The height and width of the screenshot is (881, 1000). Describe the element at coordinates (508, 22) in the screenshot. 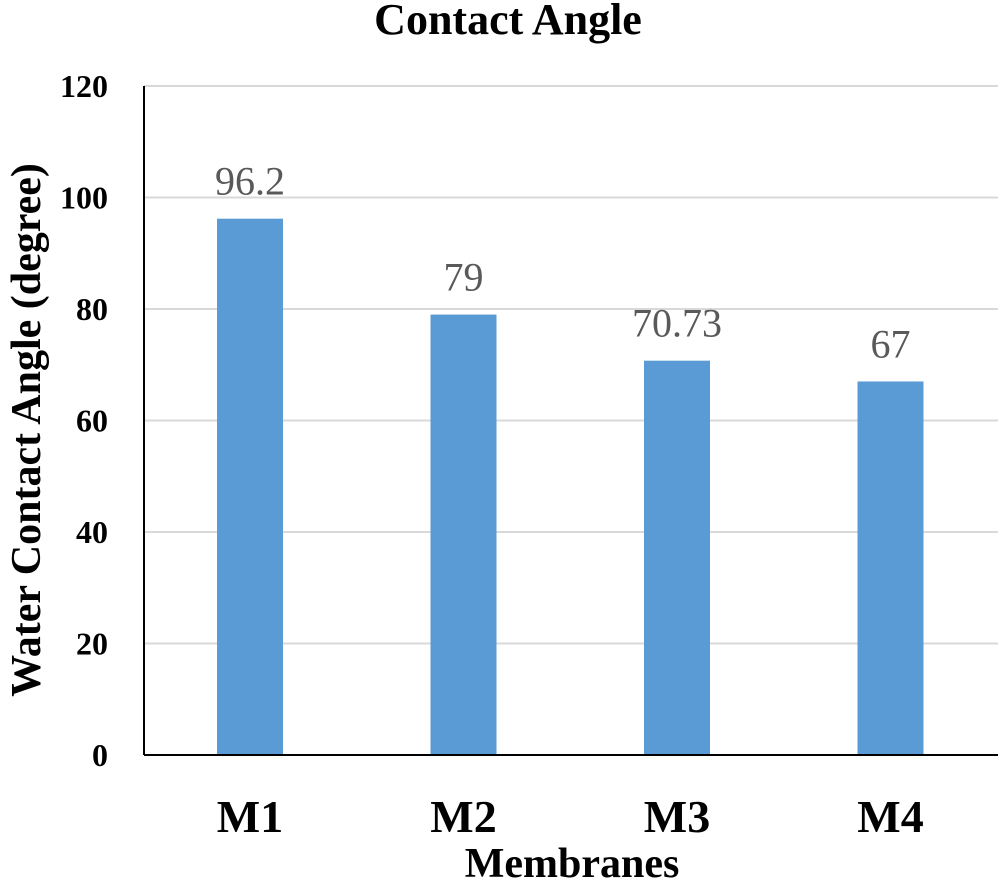

I see `chart-title: Contact Angle` at that location.